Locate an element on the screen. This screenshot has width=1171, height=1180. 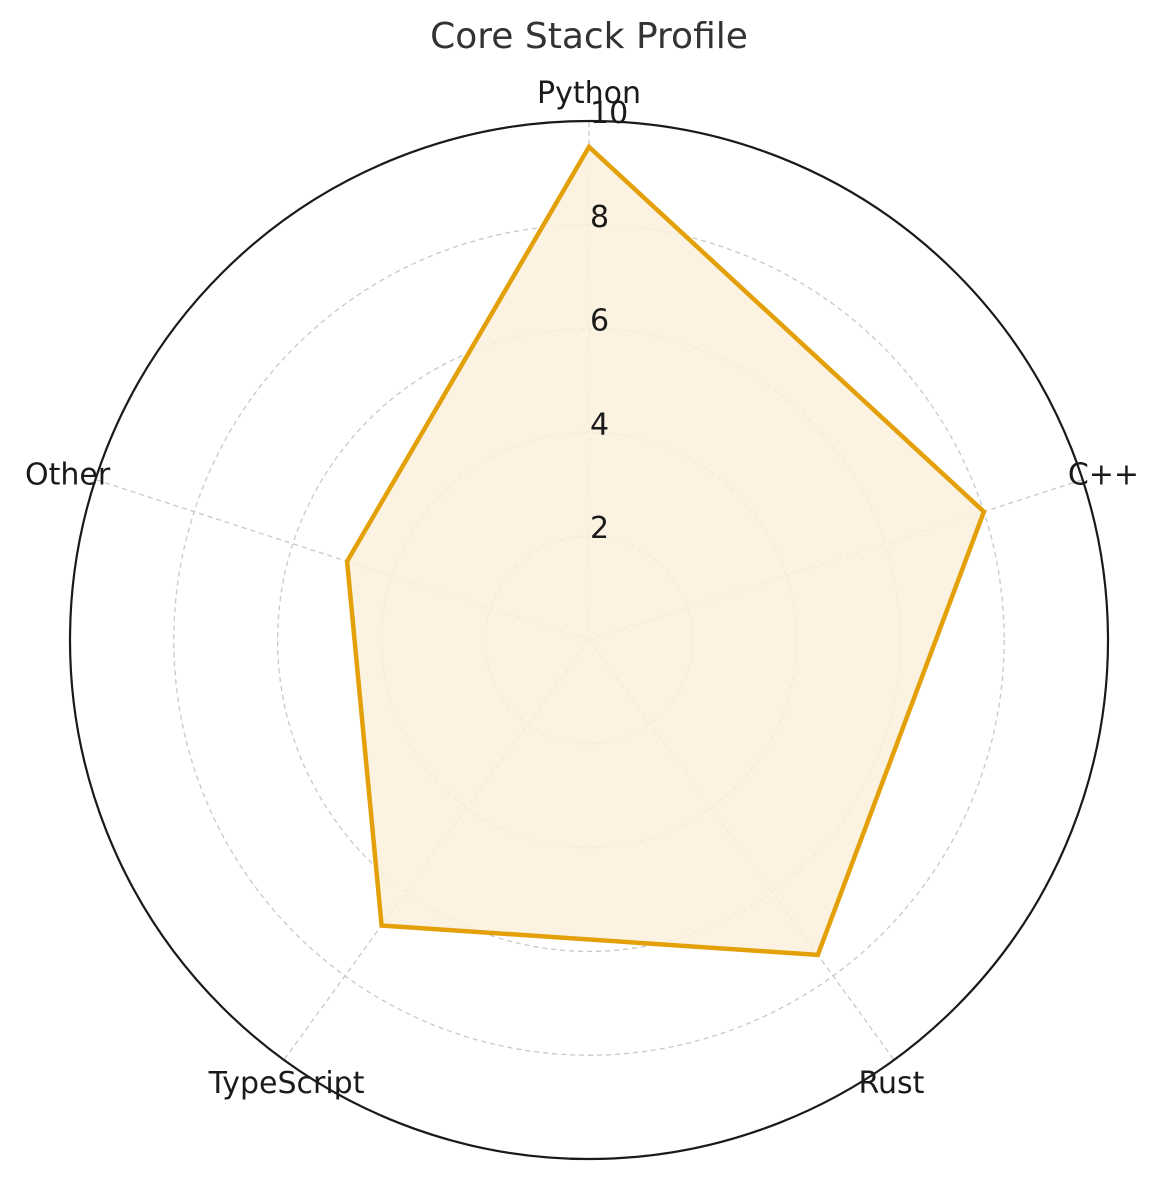
r-tick-label: 4 is located at coordinates (599, 424).